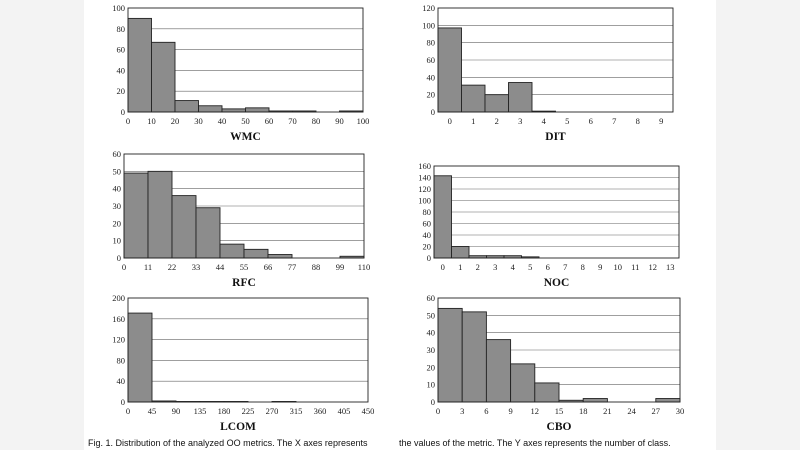 Image resolution: width=800 pixels, height=450 pixels. What do you see at coordinates (245, 137) in the screenshot?
I see `wmc-axis-label: WMC` at bounding box center [245, 137].